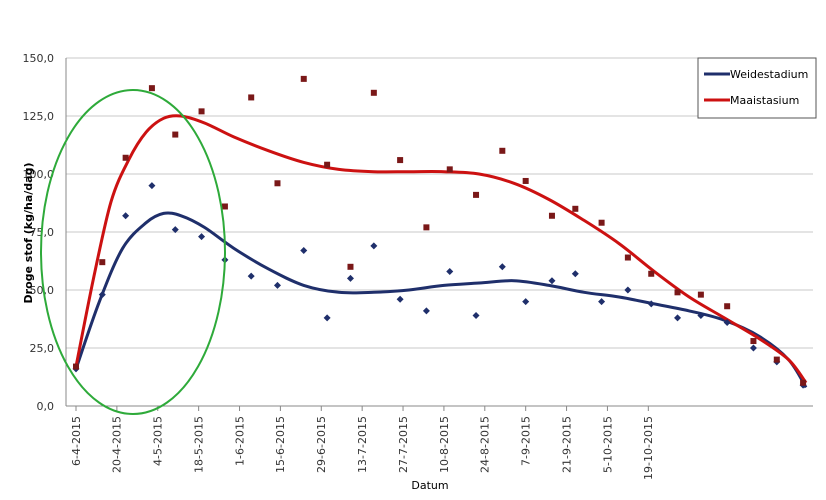 Image resolution: width=826 pixels, height=500 pixels. I want to click on y-tick-label: 25,0, so click(42, 348).